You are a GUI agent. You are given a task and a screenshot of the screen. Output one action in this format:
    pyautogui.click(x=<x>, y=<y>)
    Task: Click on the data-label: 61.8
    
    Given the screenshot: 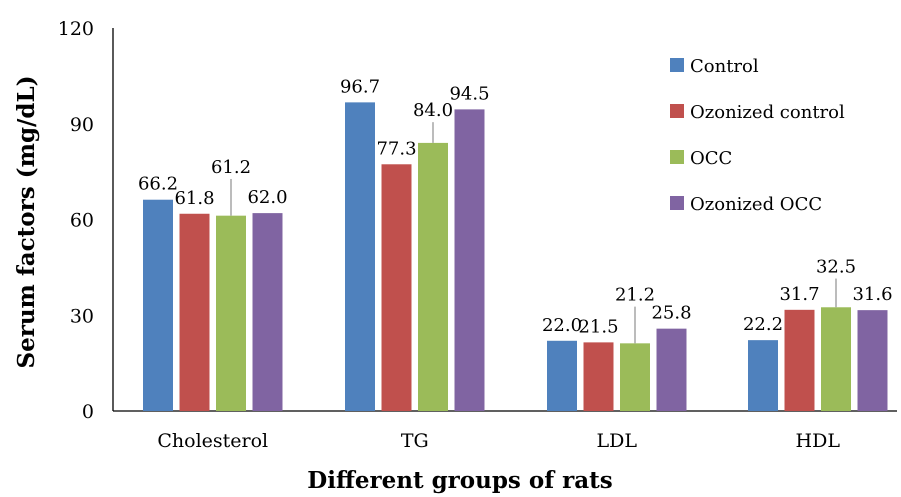 What is the action you would take?
    pyautogui.click(x=194, y=198)
    